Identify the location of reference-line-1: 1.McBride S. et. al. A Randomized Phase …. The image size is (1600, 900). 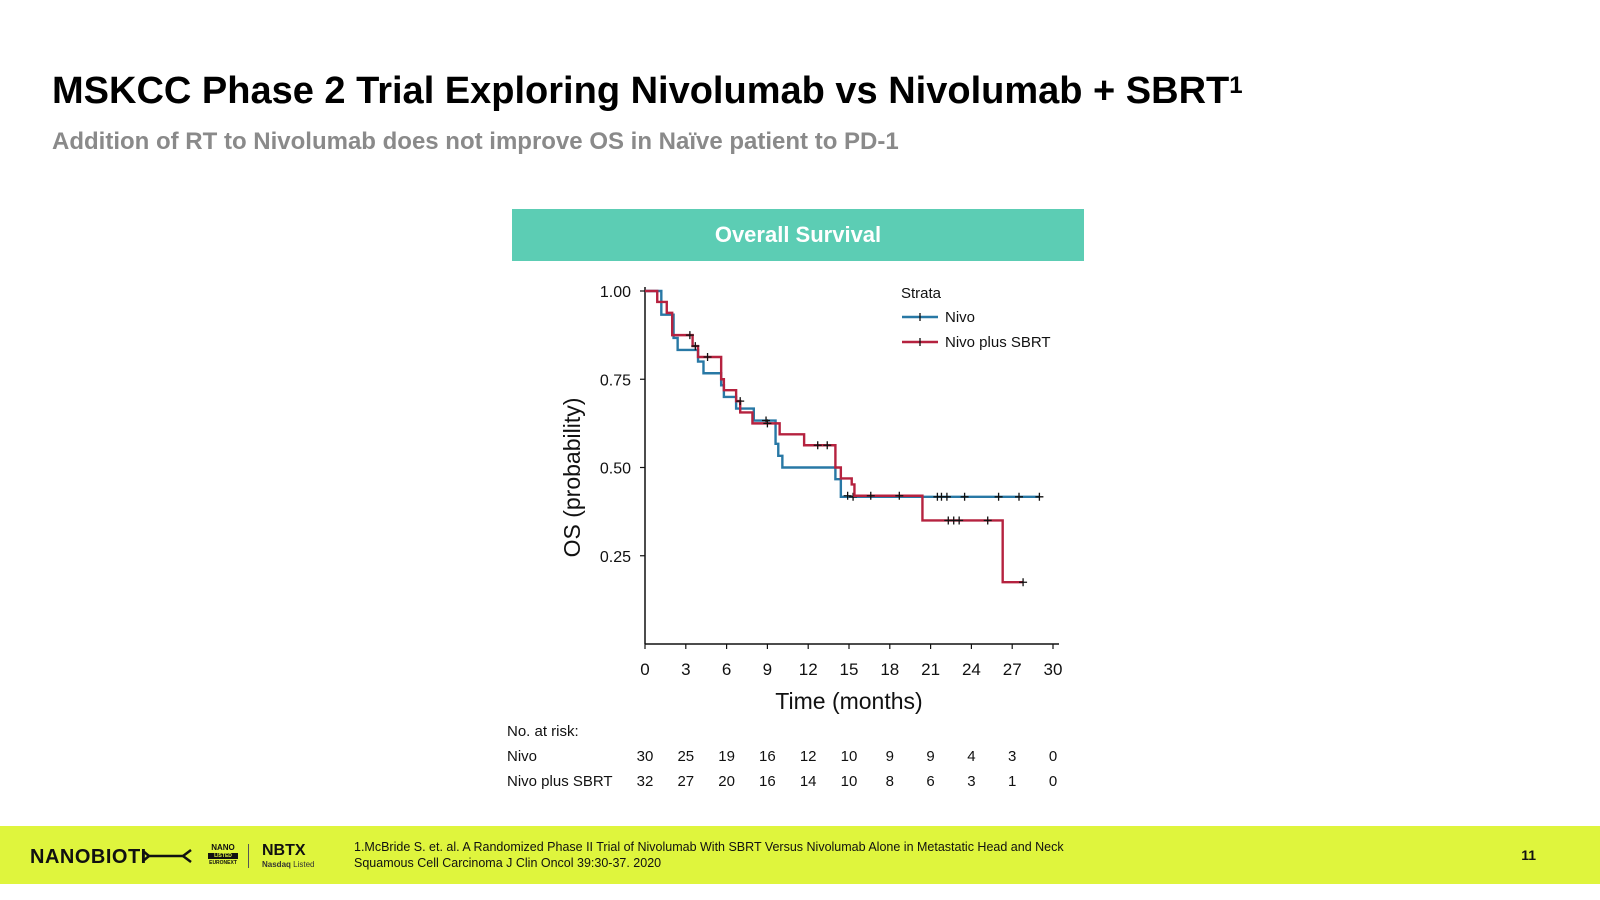
(709, 847).